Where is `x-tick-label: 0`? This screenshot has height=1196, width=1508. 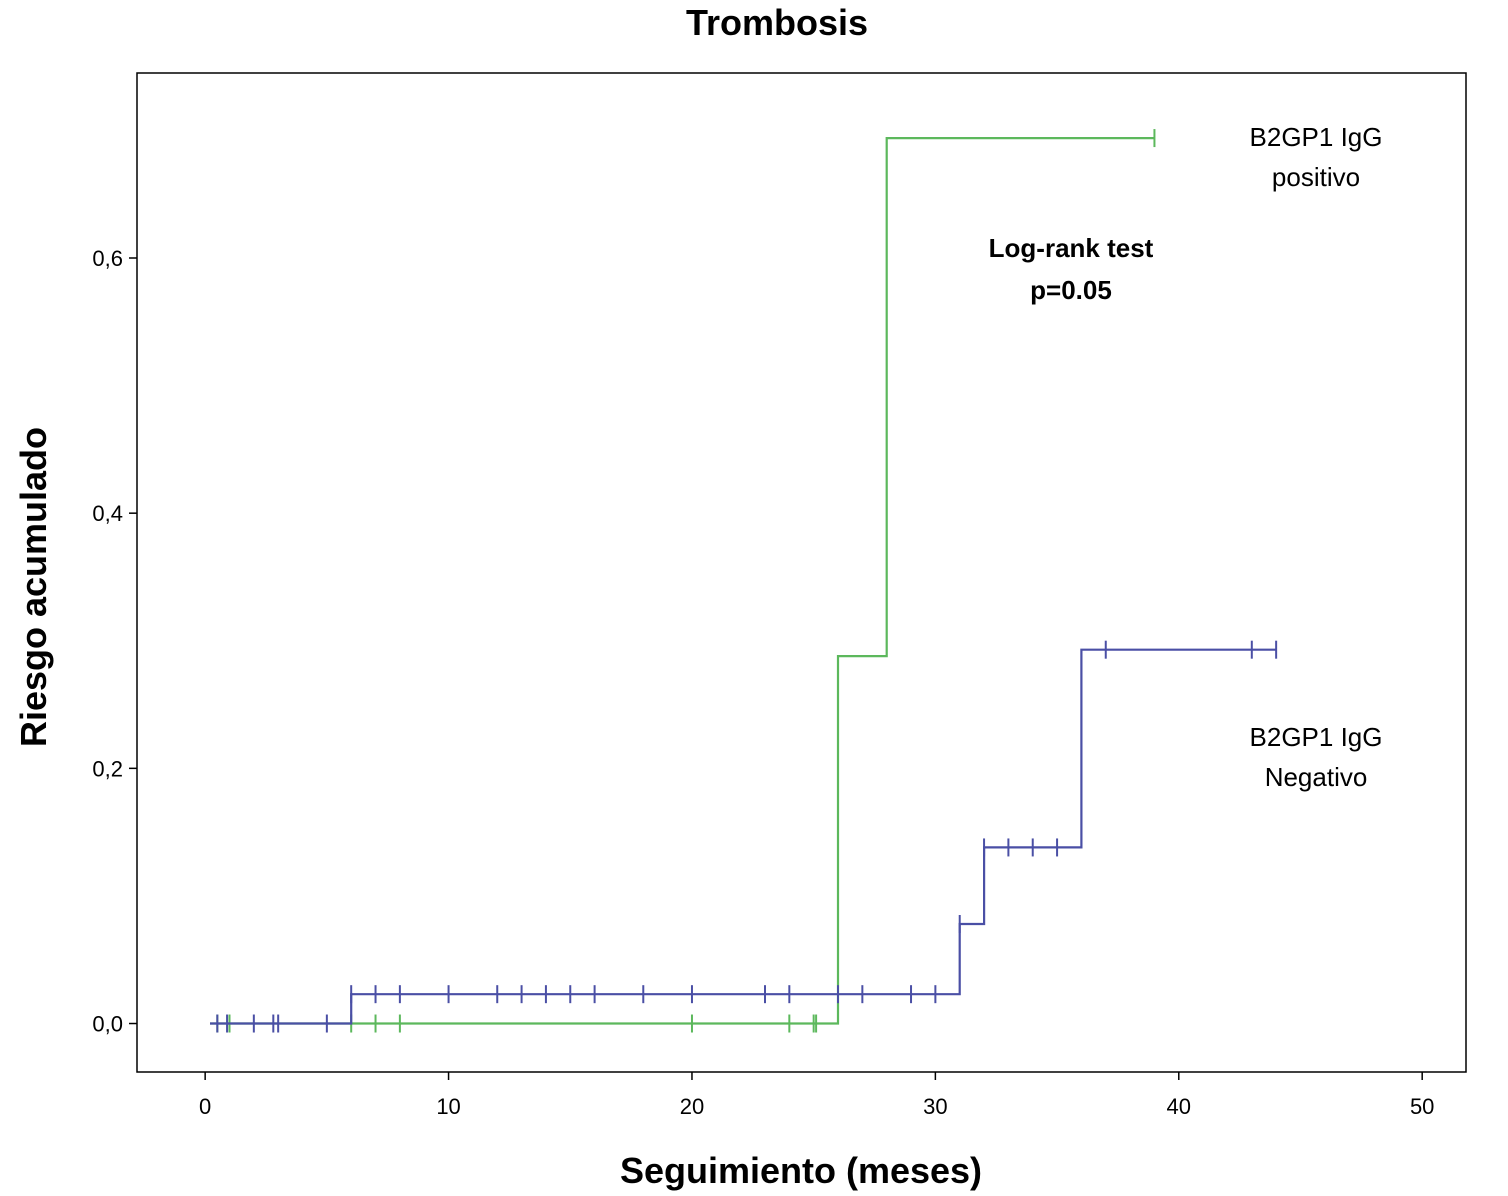
x-tick-label: 0 is located at coordinates (205, 1106).